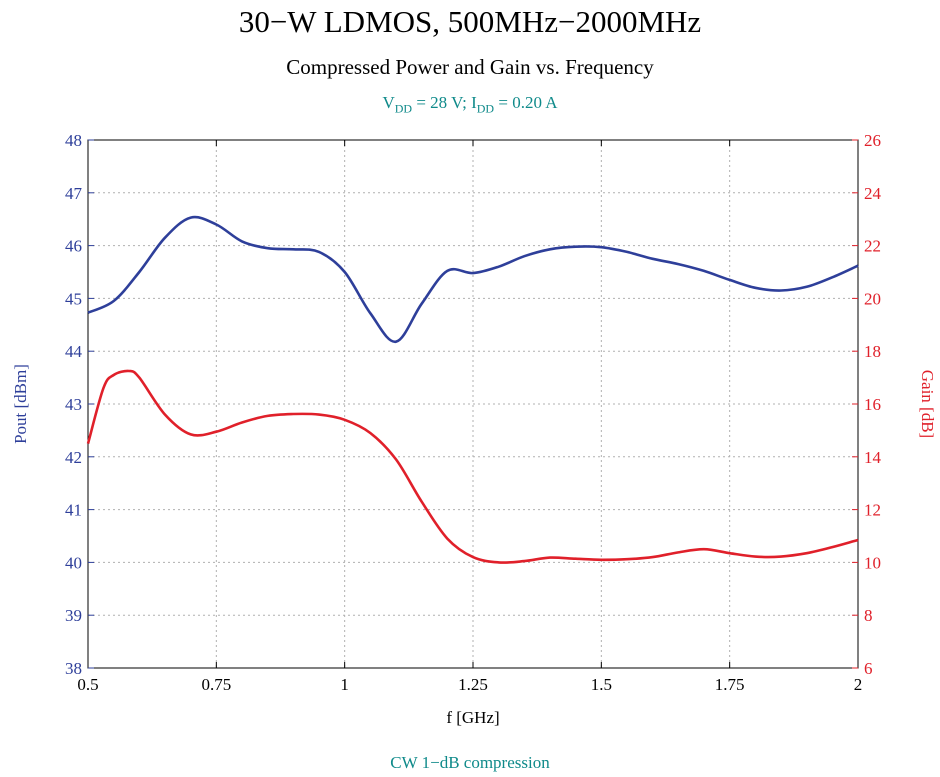 The width and height of the screenshot is (940, 777). Describe the element at coordinates (73, 615) in the screenshot. I see `y-tick-label: 39` at that location.